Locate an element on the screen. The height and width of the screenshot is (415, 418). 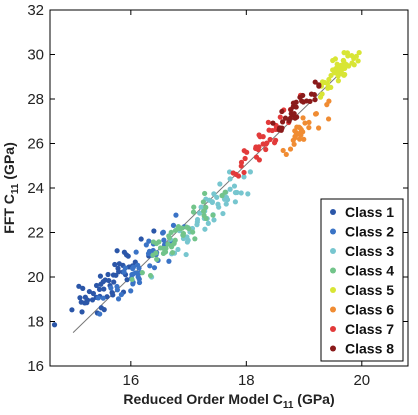
y-axis-title-unit: (GPa) is located at coordinates (9, 162).